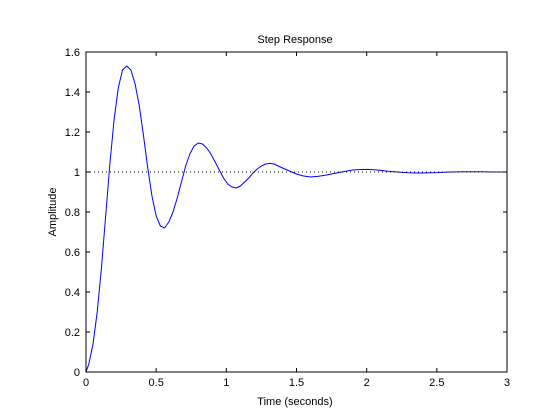  I want to click on y-tick-label: 1.2, so click(72, 133).